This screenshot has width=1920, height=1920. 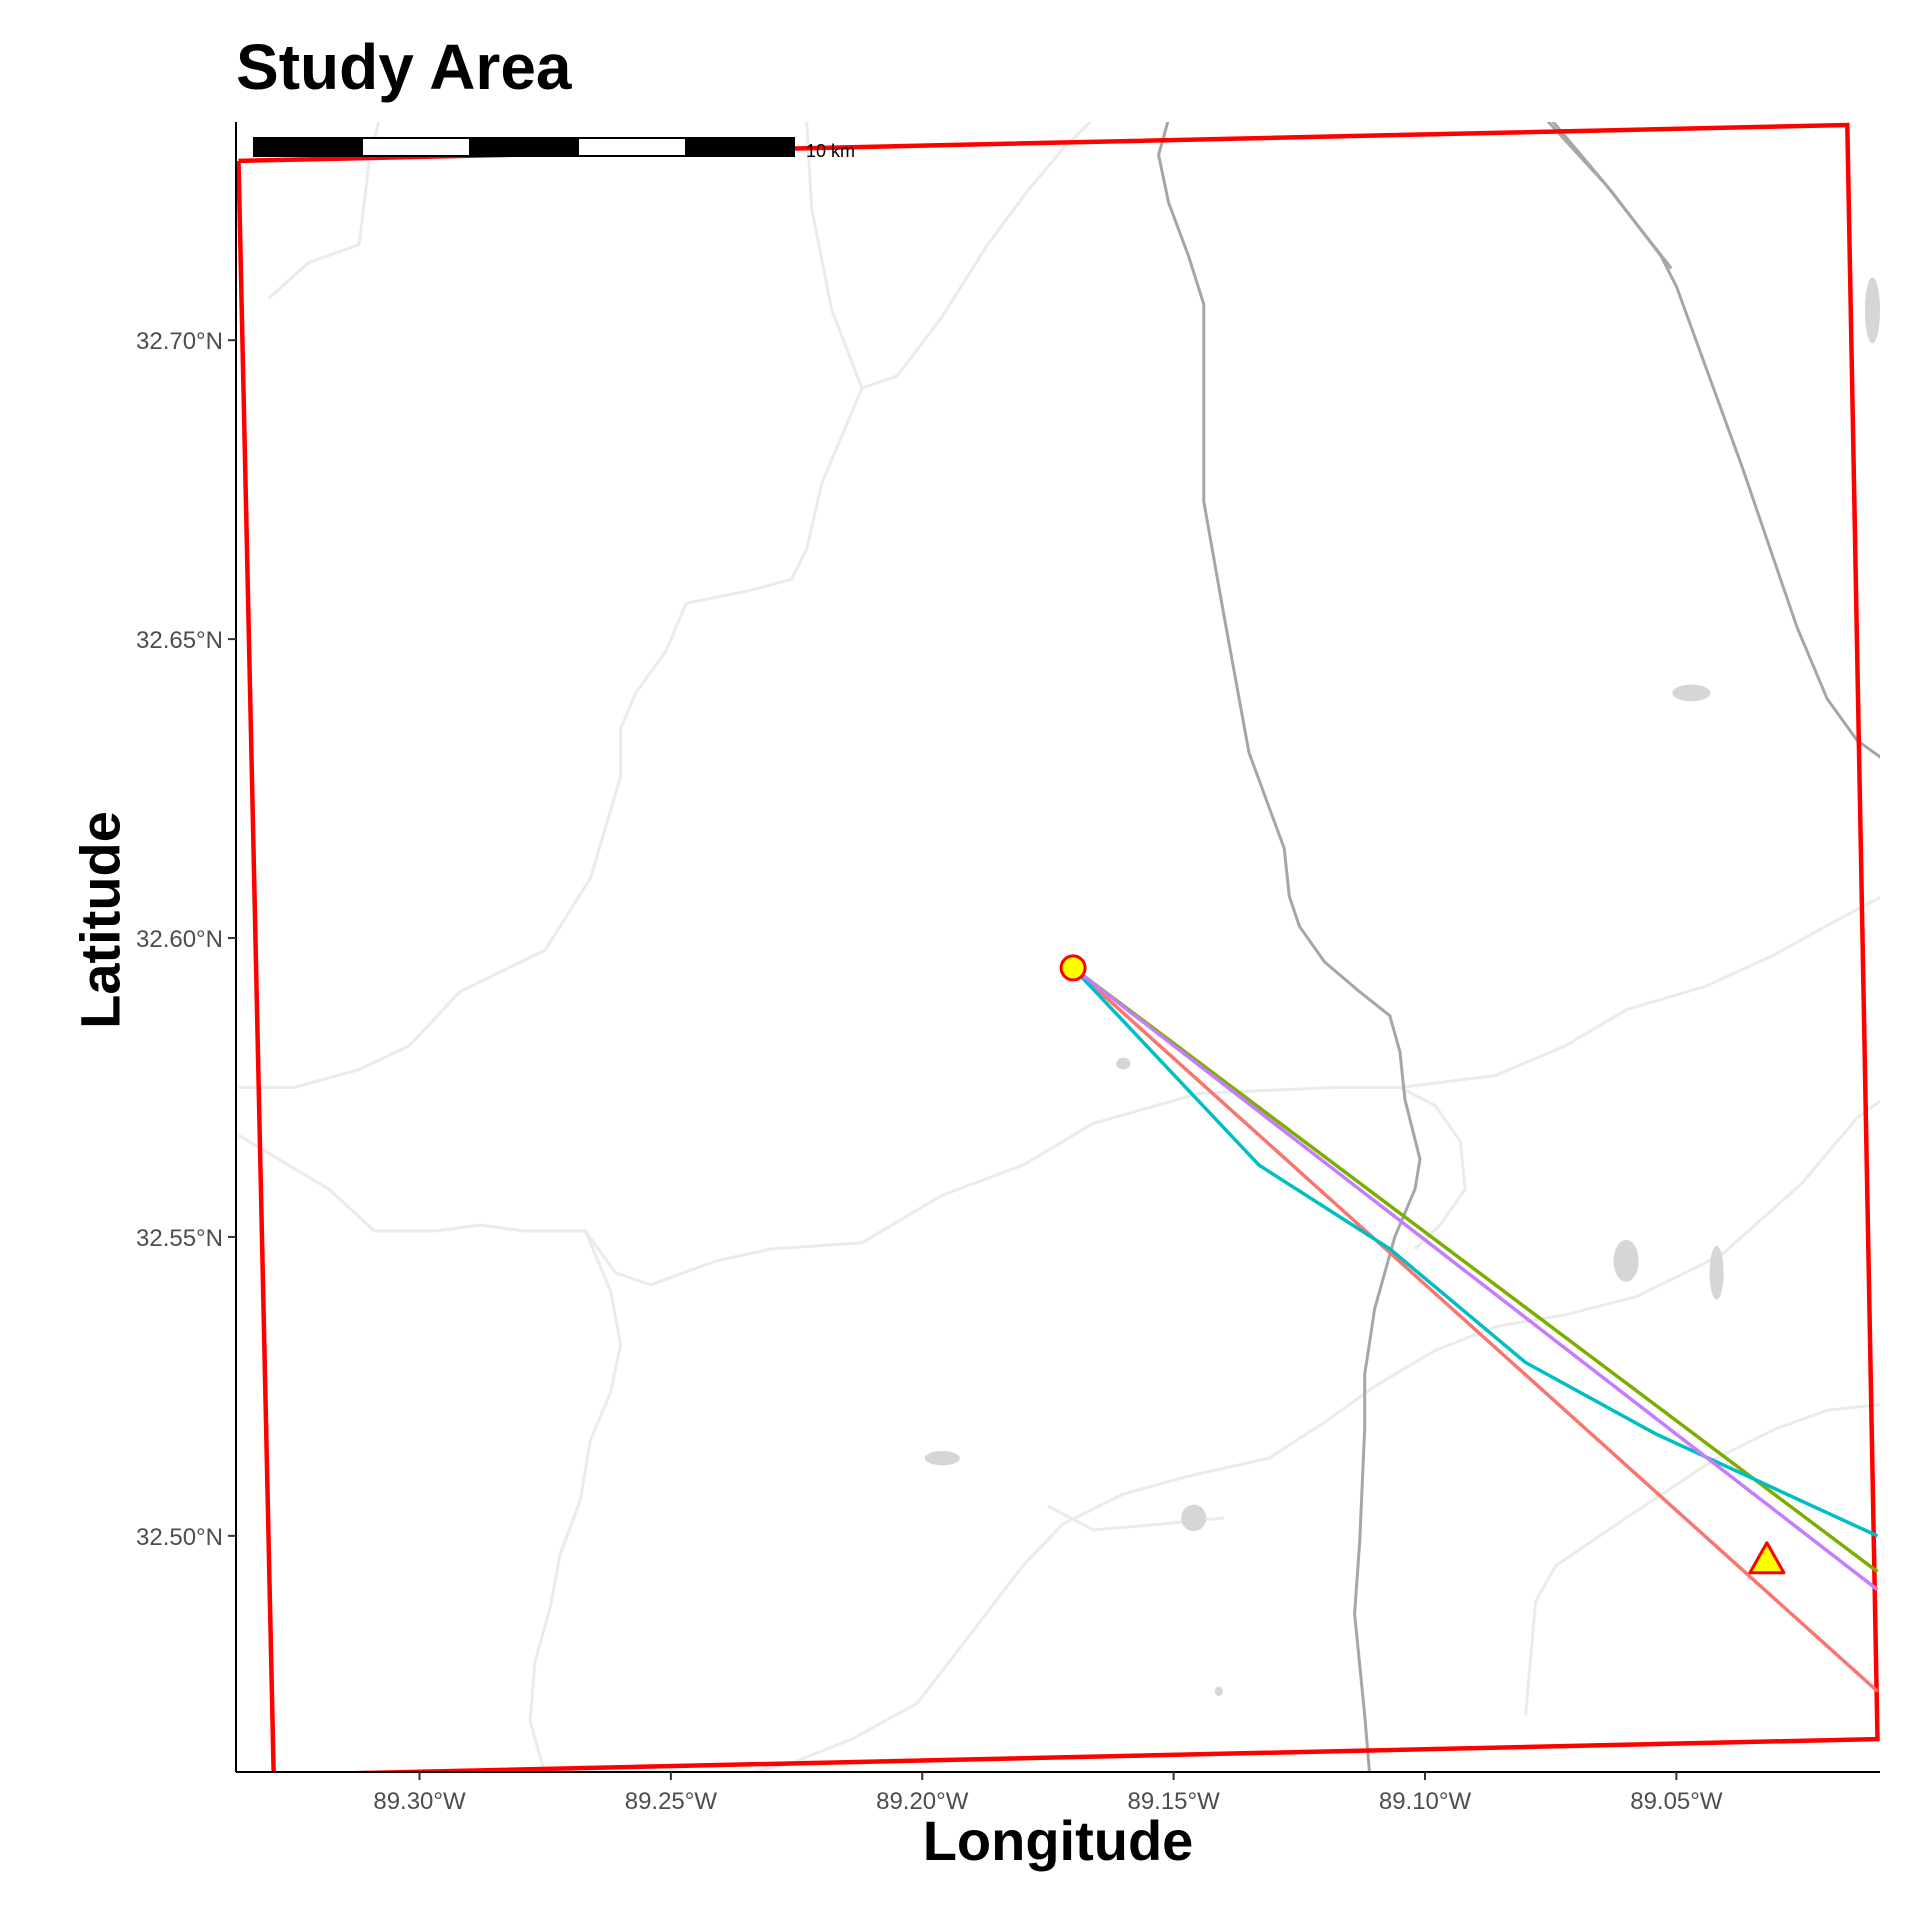 I want to click on x-axis-label: Longitude, so click(x=1058, y=1840).